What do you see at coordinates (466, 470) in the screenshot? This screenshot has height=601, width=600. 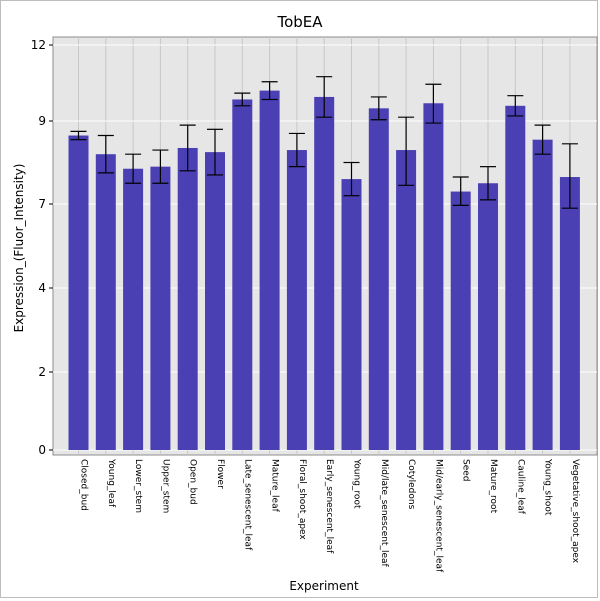 I see `x-axis-category-label: Seed` at bounding box center [466, 470].